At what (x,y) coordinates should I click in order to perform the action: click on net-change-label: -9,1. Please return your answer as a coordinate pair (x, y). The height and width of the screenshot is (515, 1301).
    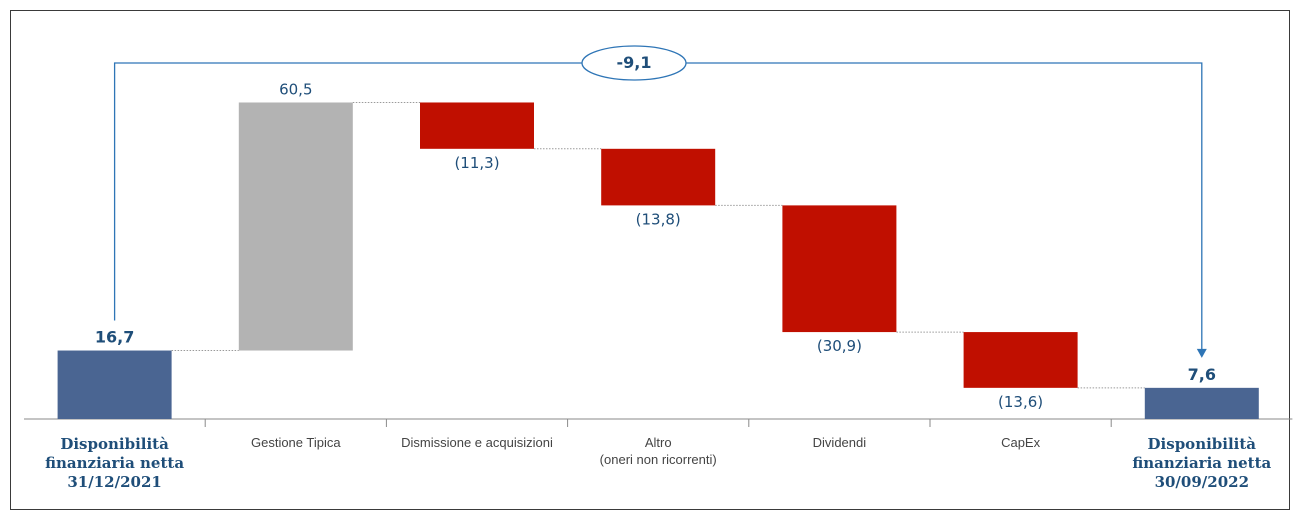
    Looking at the image, I should click on (634, 62).